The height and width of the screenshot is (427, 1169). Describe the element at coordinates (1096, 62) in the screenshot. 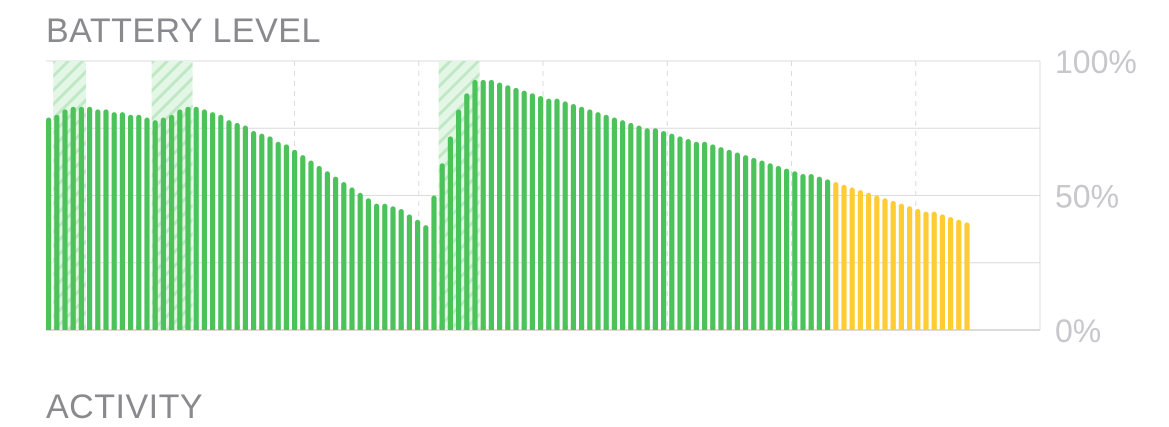

I see `y-tick-label: 100%` at that location.